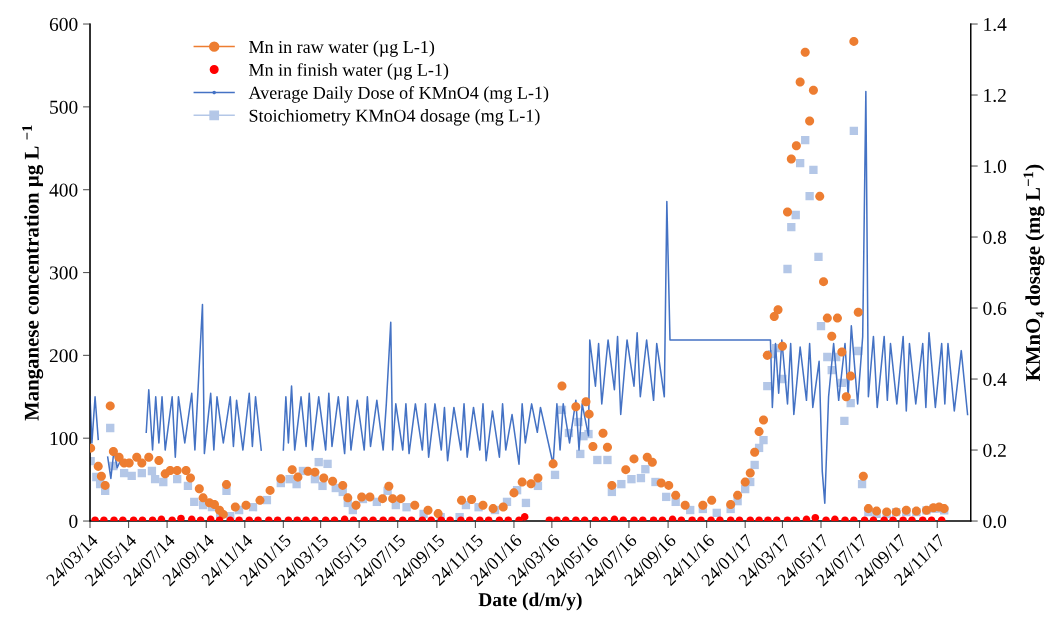 This screenshot has height=624, width=1054. I want to click on y2-axis-title: KMnO₄ dosage (mg L$^{−1}$), so click(1034, 273).